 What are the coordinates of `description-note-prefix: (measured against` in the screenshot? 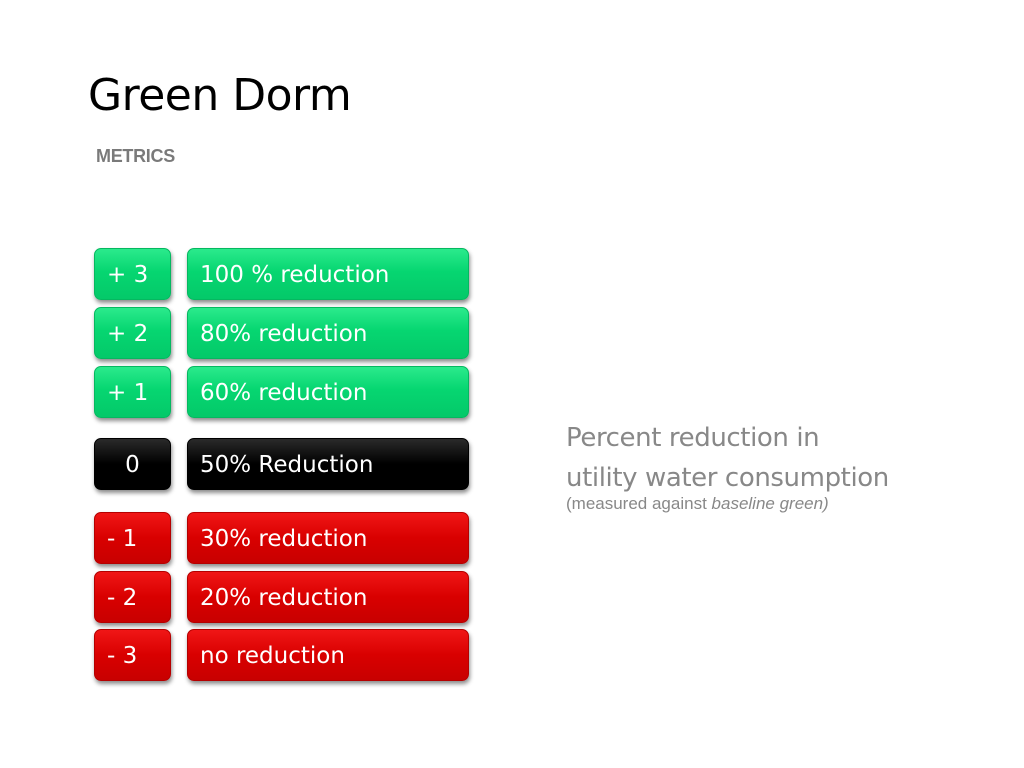 It's located at (639, 503).